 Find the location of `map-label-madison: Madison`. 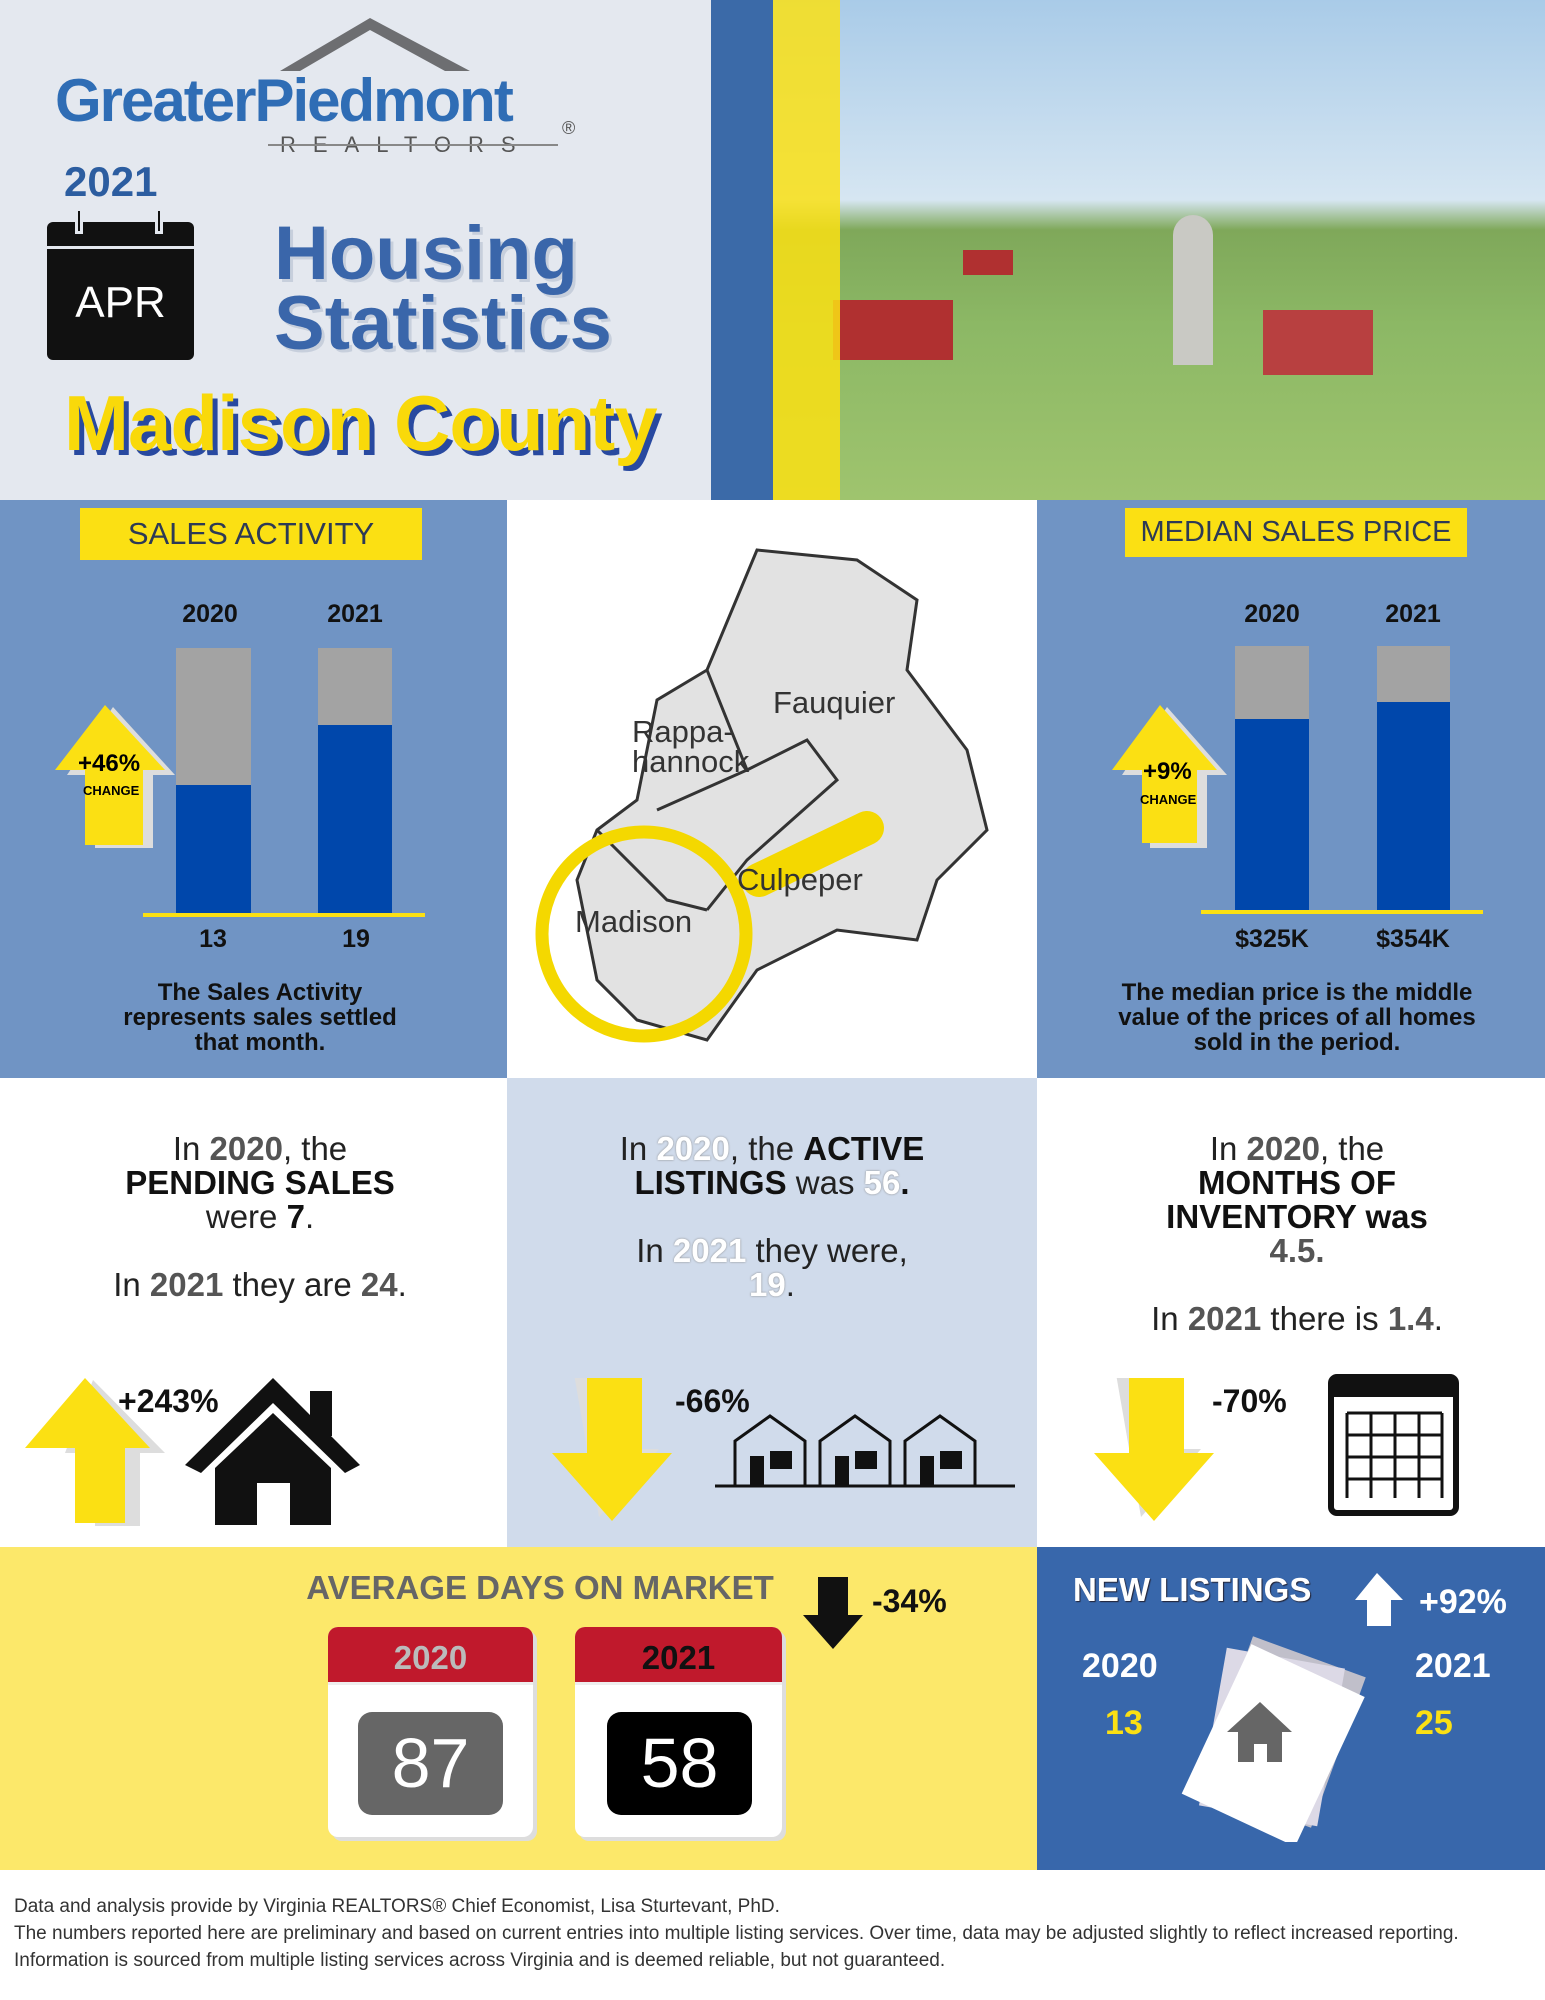

map-label-madison: Madison is located at coordinates (633, 921).